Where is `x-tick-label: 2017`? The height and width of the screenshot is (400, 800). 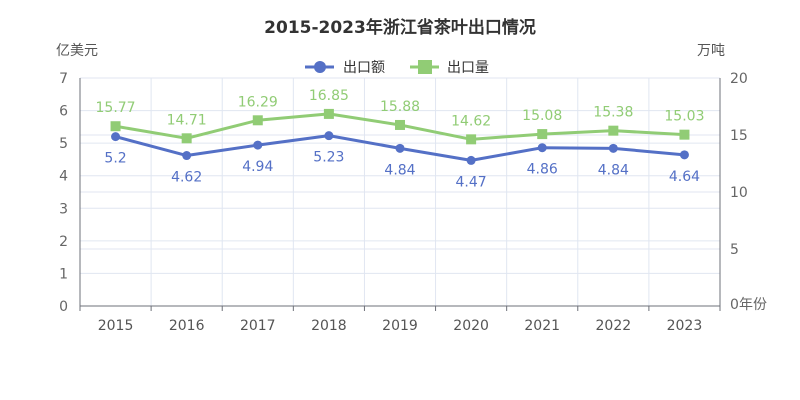
x-tick-label: 2017 is located at coordinates (258, 326).